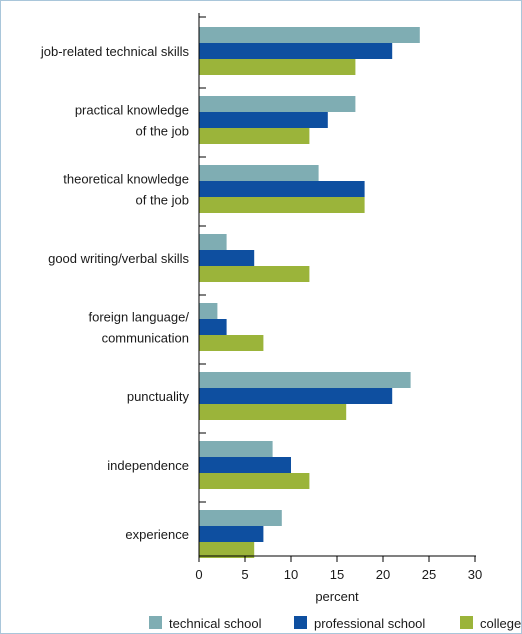  I want to click on legend-label-3: college, so click(500, 623).